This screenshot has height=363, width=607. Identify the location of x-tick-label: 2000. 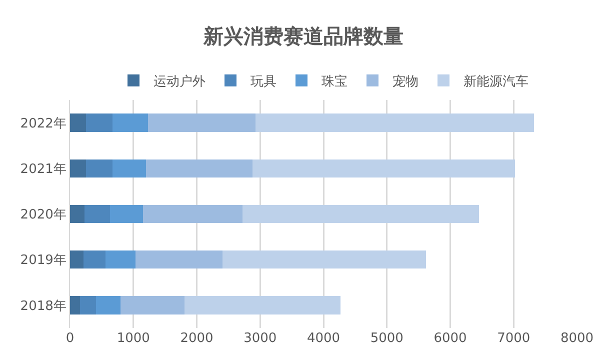
(197, 338).